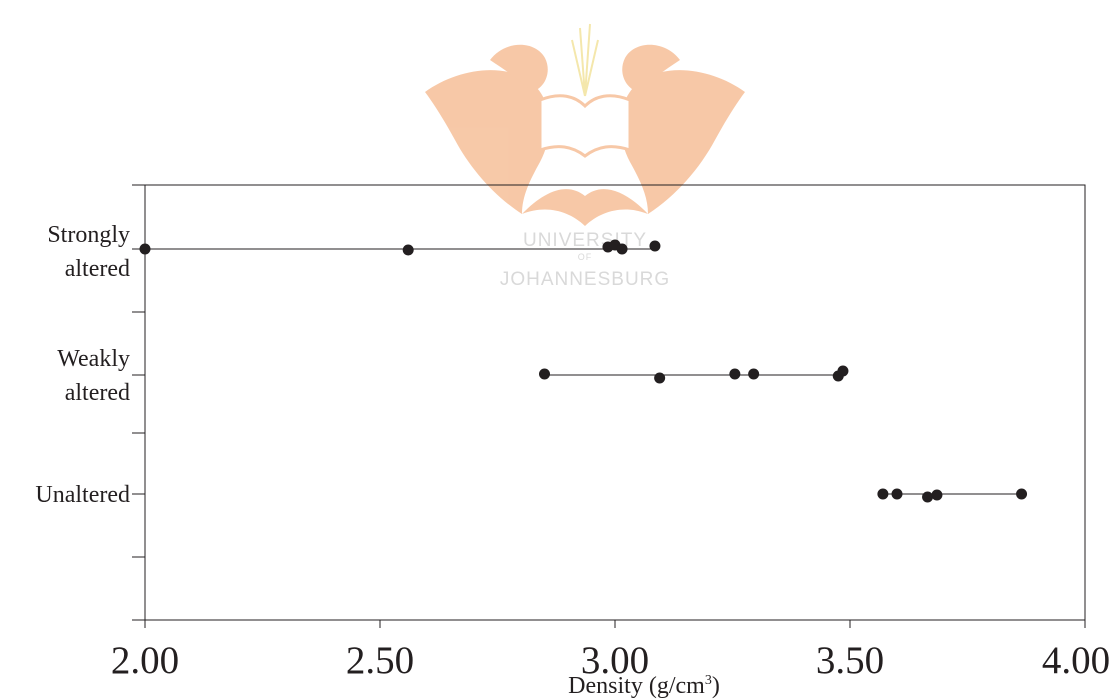 The width and height of the screenshot is (1120, 700). What do you see at coordinates (585, 60) in the screenshot?
I see `emblem-rays` at bounding box center [585, 60].